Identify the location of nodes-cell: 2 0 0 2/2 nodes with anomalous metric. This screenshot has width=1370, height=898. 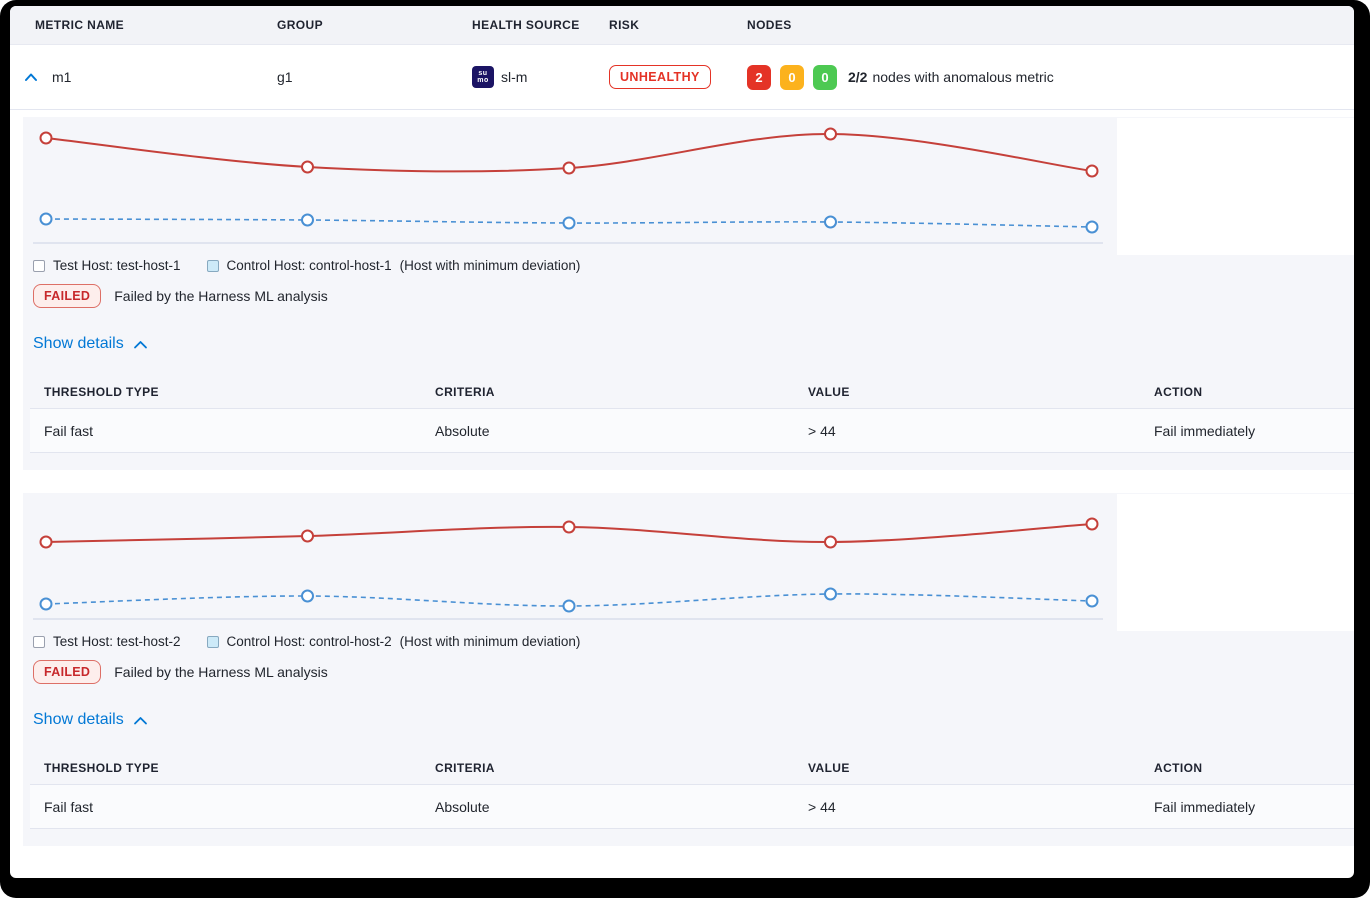
(1050, 77).